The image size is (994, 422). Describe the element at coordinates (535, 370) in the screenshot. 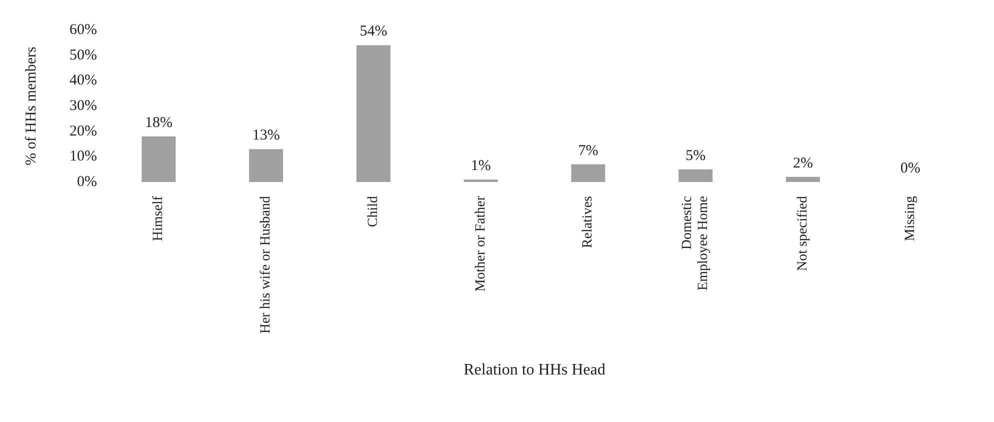

I see `x-axis-title: Relation to HHs Head` at that location.